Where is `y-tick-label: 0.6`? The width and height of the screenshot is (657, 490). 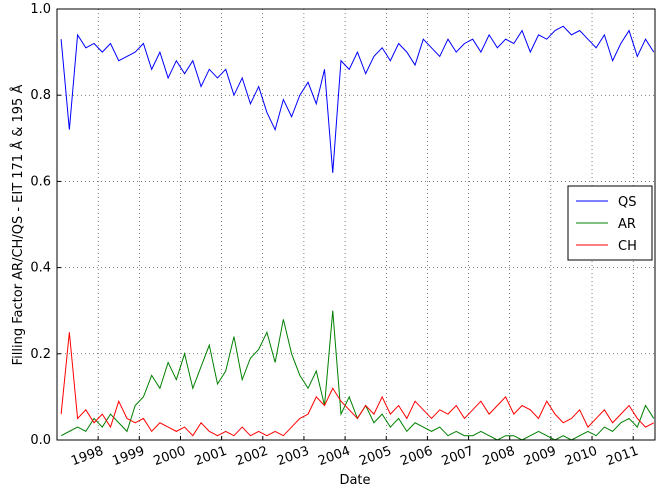 y-tick-label: 0.6 is located at coordinates (40, 181).